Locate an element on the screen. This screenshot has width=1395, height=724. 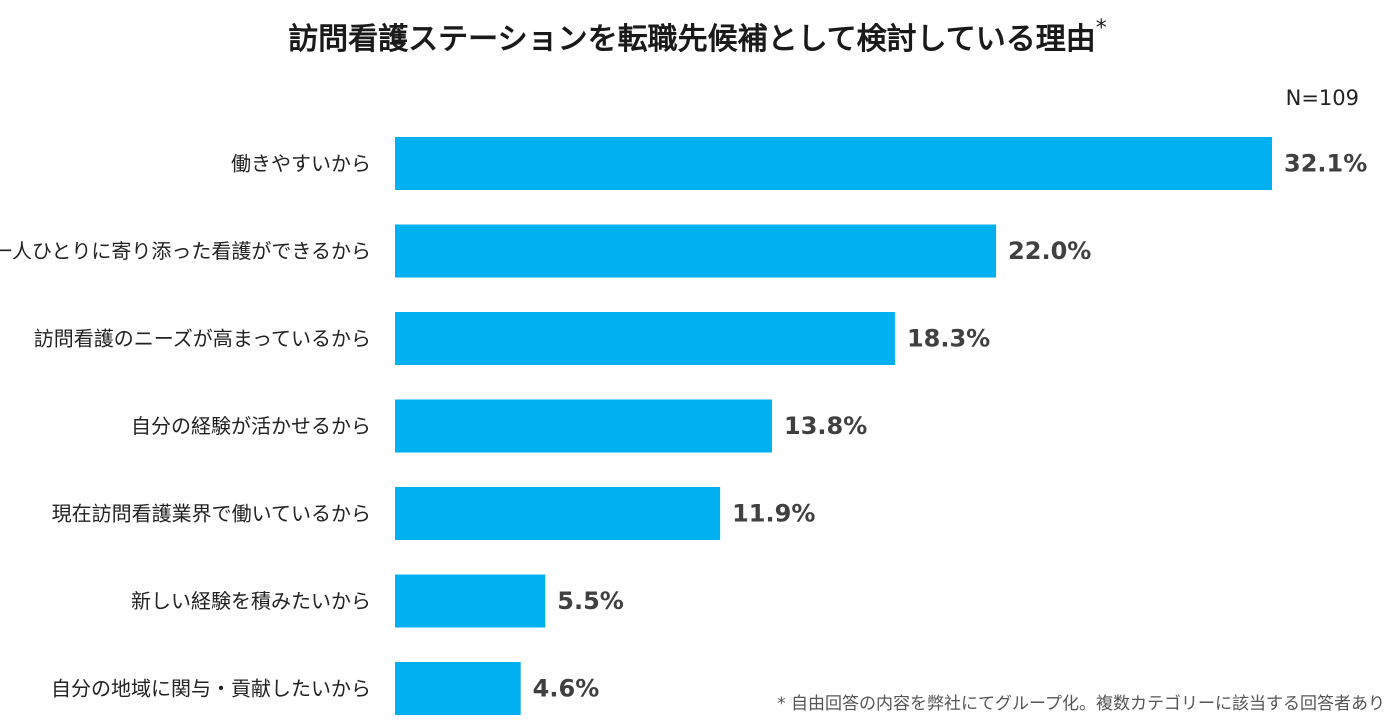
chart-title-text: 訪問看護ステーションを転職先候補として検討している理由 is located at coordinates (692, 39).